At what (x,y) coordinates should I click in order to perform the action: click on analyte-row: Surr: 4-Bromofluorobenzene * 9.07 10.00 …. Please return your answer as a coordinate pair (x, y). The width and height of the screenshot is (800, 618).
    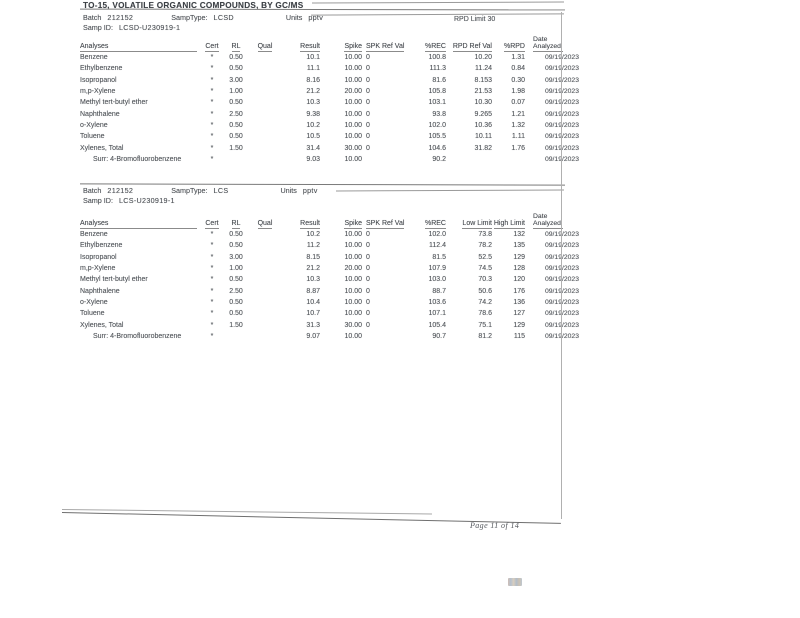
    Looking at the image, I should click on (329, 336).